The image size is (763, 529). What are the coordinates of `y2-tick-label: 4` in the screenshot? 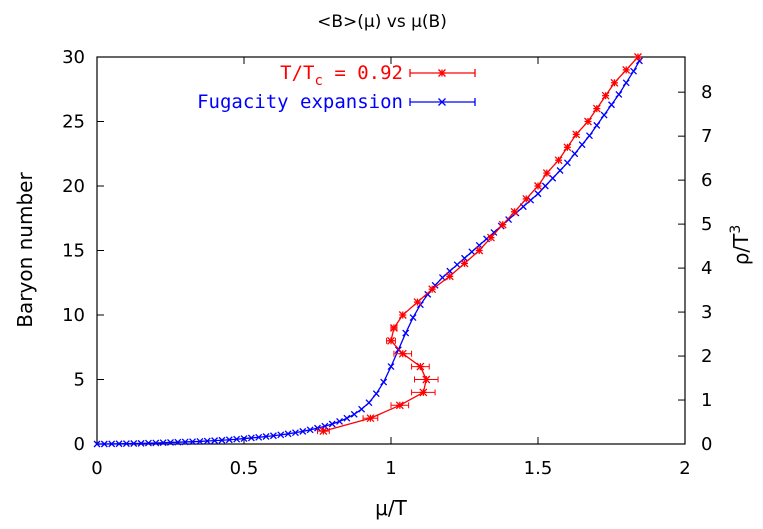 It's located at (706, 268).